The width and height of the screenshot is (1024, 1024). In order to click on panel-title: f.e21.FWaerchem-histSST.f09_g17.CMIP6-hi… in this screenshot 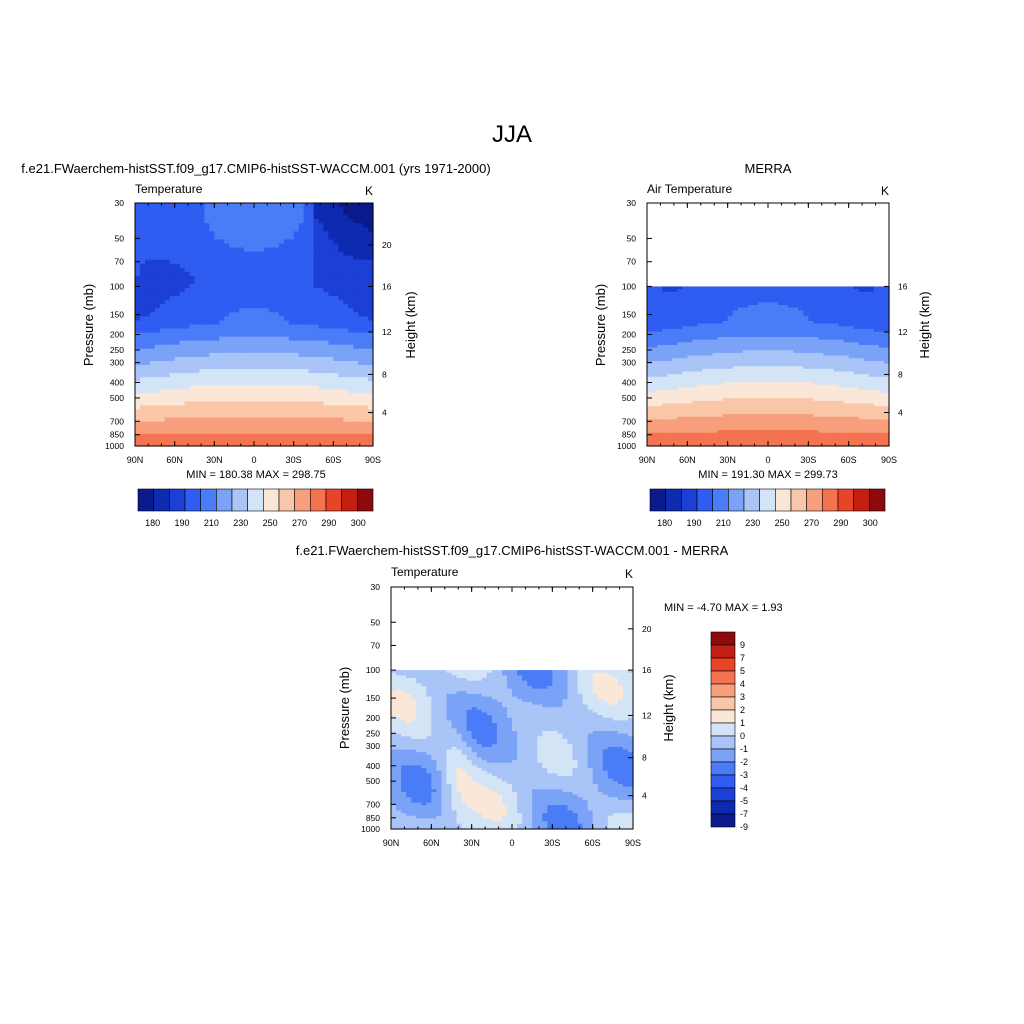, I will do `click(255, 168)`.